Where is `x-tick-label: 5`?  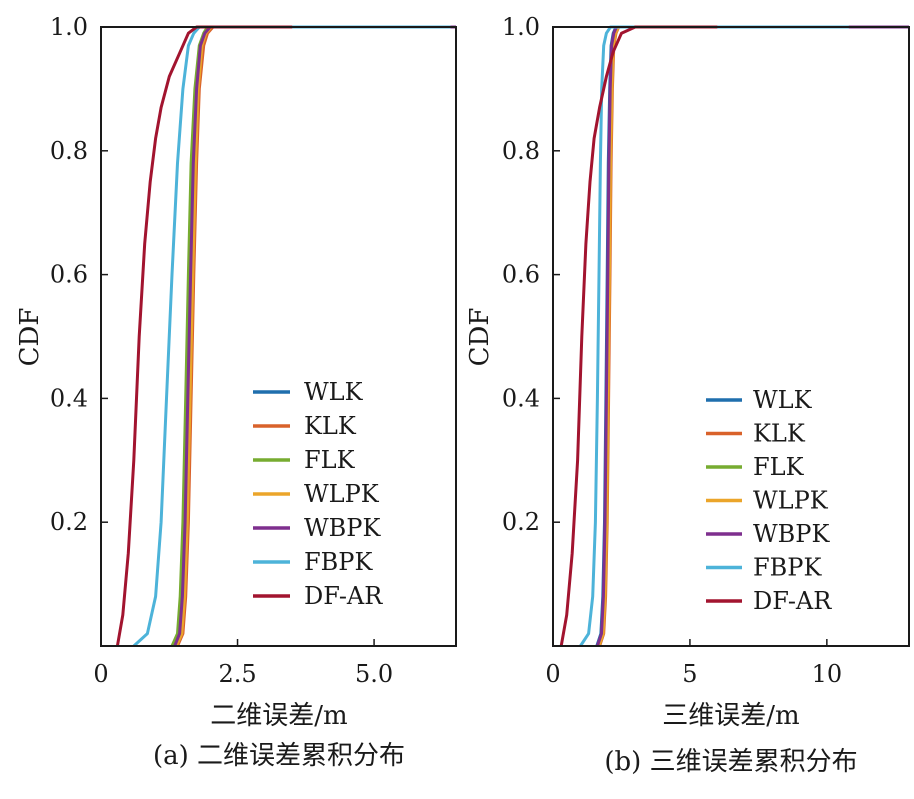
x-tick-label: 5 is located at coordinates (689, 674).